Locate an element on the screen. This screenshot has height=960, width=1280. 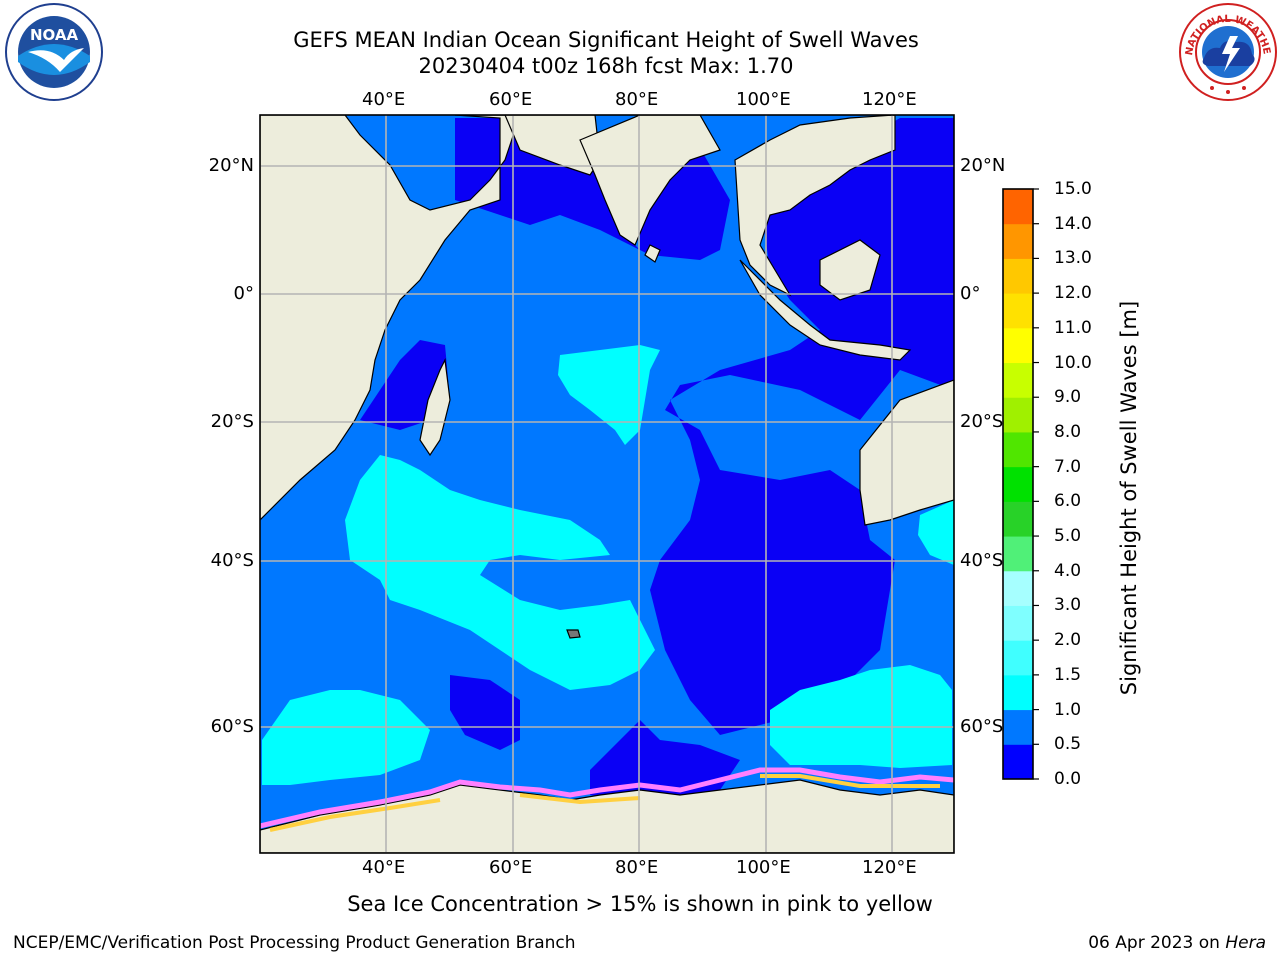
colorbar-tick-label: 8.0 is located at coordinates (1068, 431).